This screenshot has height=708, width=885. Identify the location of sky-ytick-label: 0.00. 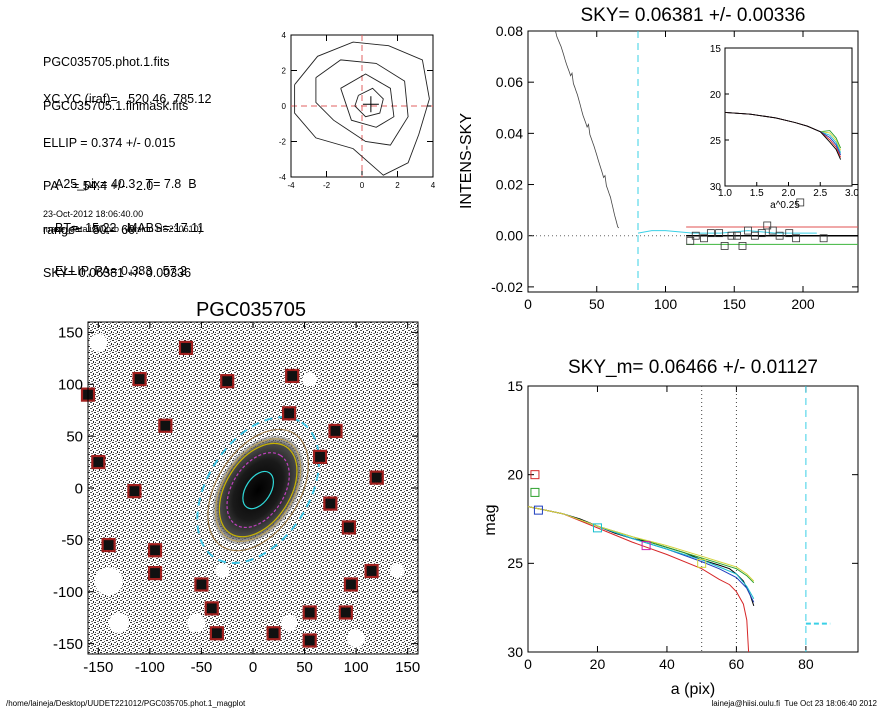
(509, 236).